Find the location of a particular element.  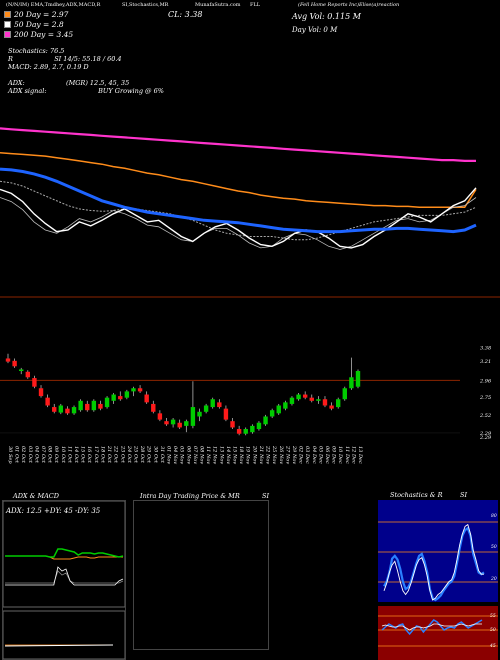

date-tick: 29 Oct is located at coordinates (149, 454).